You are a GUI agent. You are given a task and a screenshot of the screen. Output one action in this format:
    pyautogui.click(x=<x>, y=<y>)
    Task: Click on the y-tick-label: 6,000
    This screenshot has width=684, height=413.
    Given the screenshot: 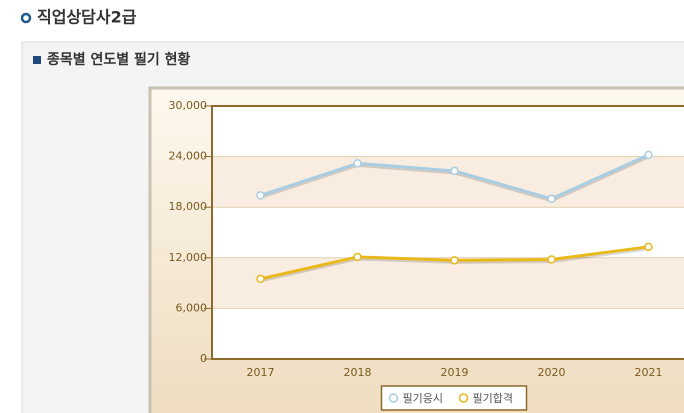 What is the action you would take?
    pyautogui.click(x=192, y=307)
    